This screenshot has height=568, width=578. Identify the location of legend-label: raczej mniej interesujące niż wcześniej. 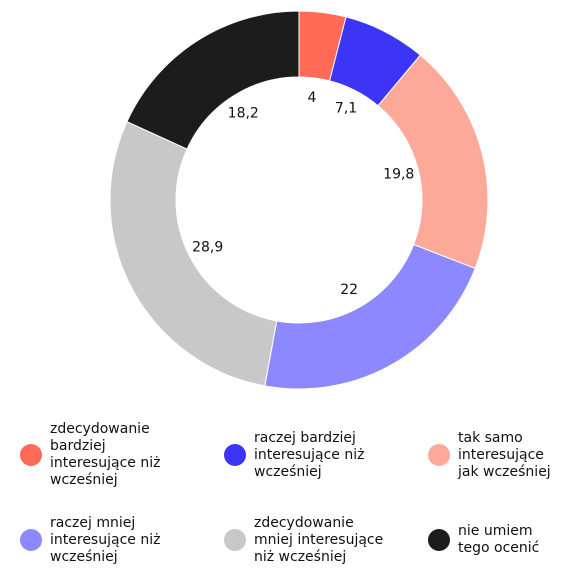
(105, 539).